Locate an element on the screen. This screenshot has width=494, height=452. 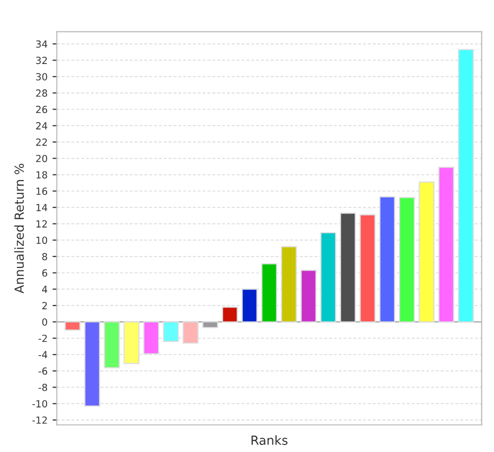
y-tick-label: -2 is located at coordinates (42, 338).